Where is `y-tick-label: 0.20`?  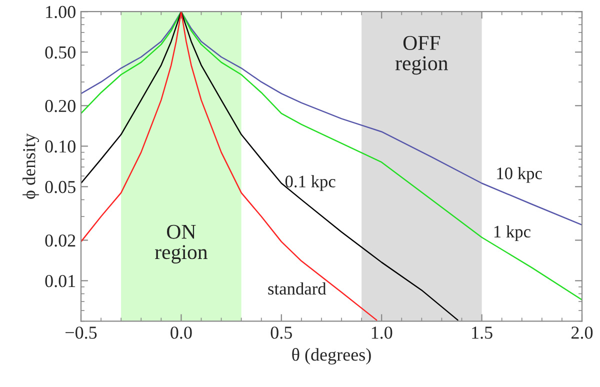
y-tick-label: 0.20 is located at coordinates (60, 106).